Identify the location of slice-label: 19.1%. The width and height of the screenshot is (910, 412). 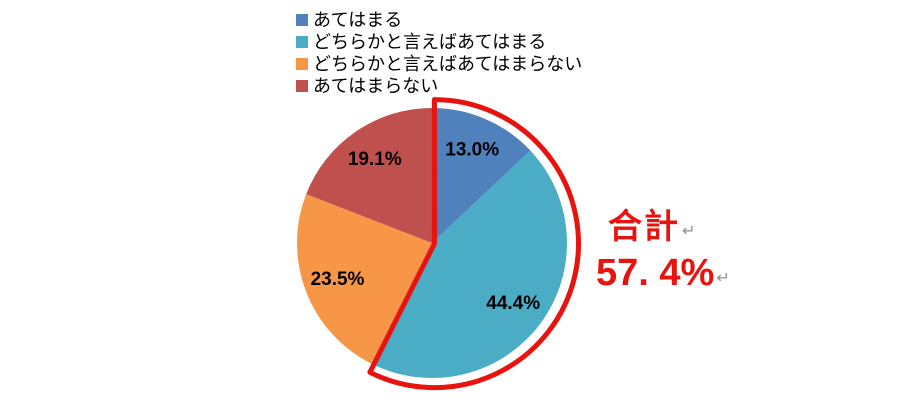
(375, 159).